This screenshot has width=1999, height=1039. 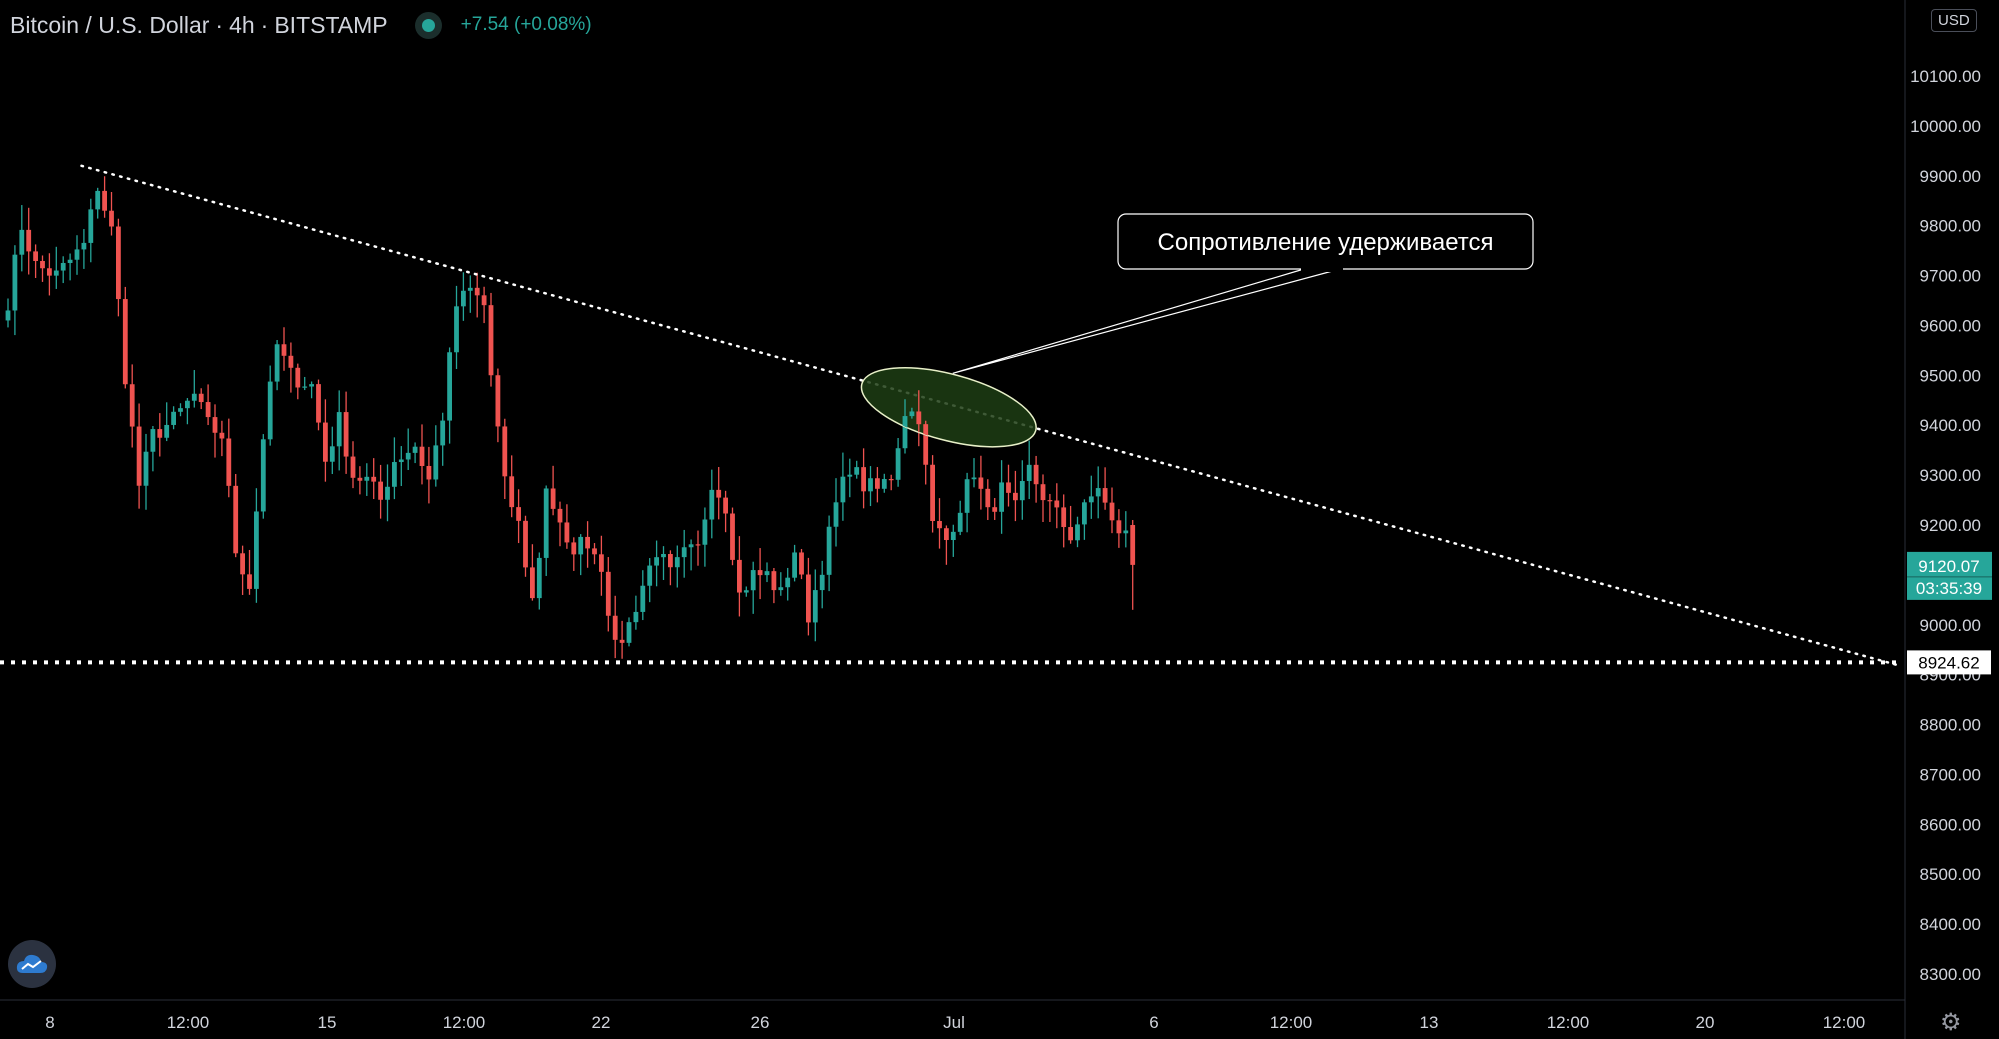 I want to click on gear-icon: ⚙, so click(x=1951, y=1022).